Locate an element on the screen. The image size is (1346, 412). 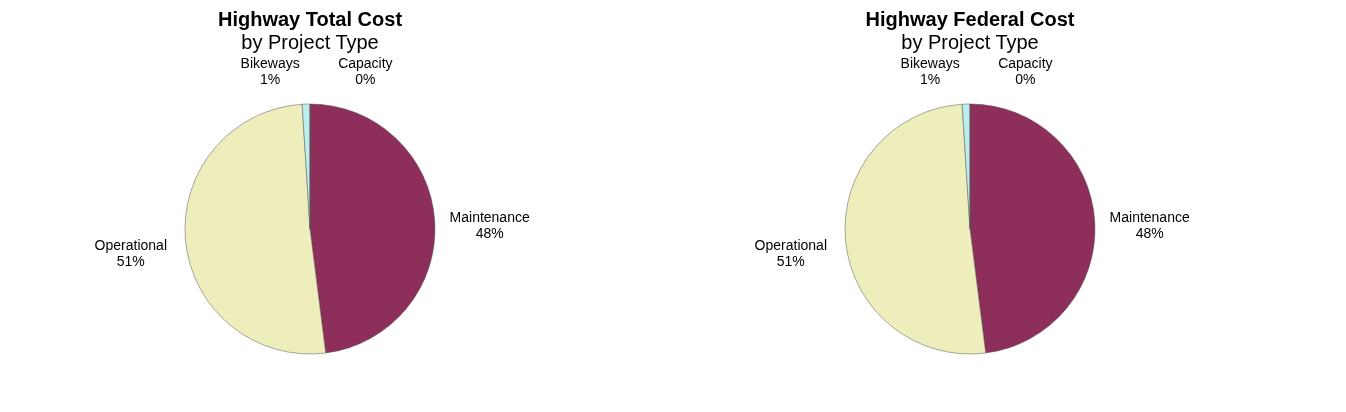
chart-title: Highway Federal Cost is located at coordinates (970, 19).